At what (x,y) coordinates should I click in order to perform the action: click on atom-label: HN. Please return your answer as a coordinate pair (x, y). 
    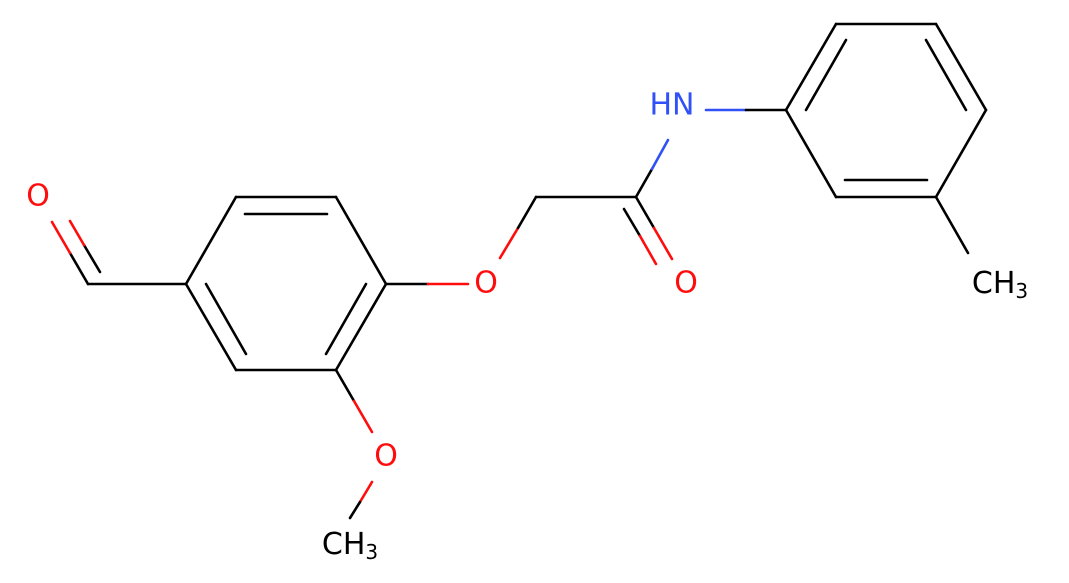
    Looking at the image, I should click on (672, 105).